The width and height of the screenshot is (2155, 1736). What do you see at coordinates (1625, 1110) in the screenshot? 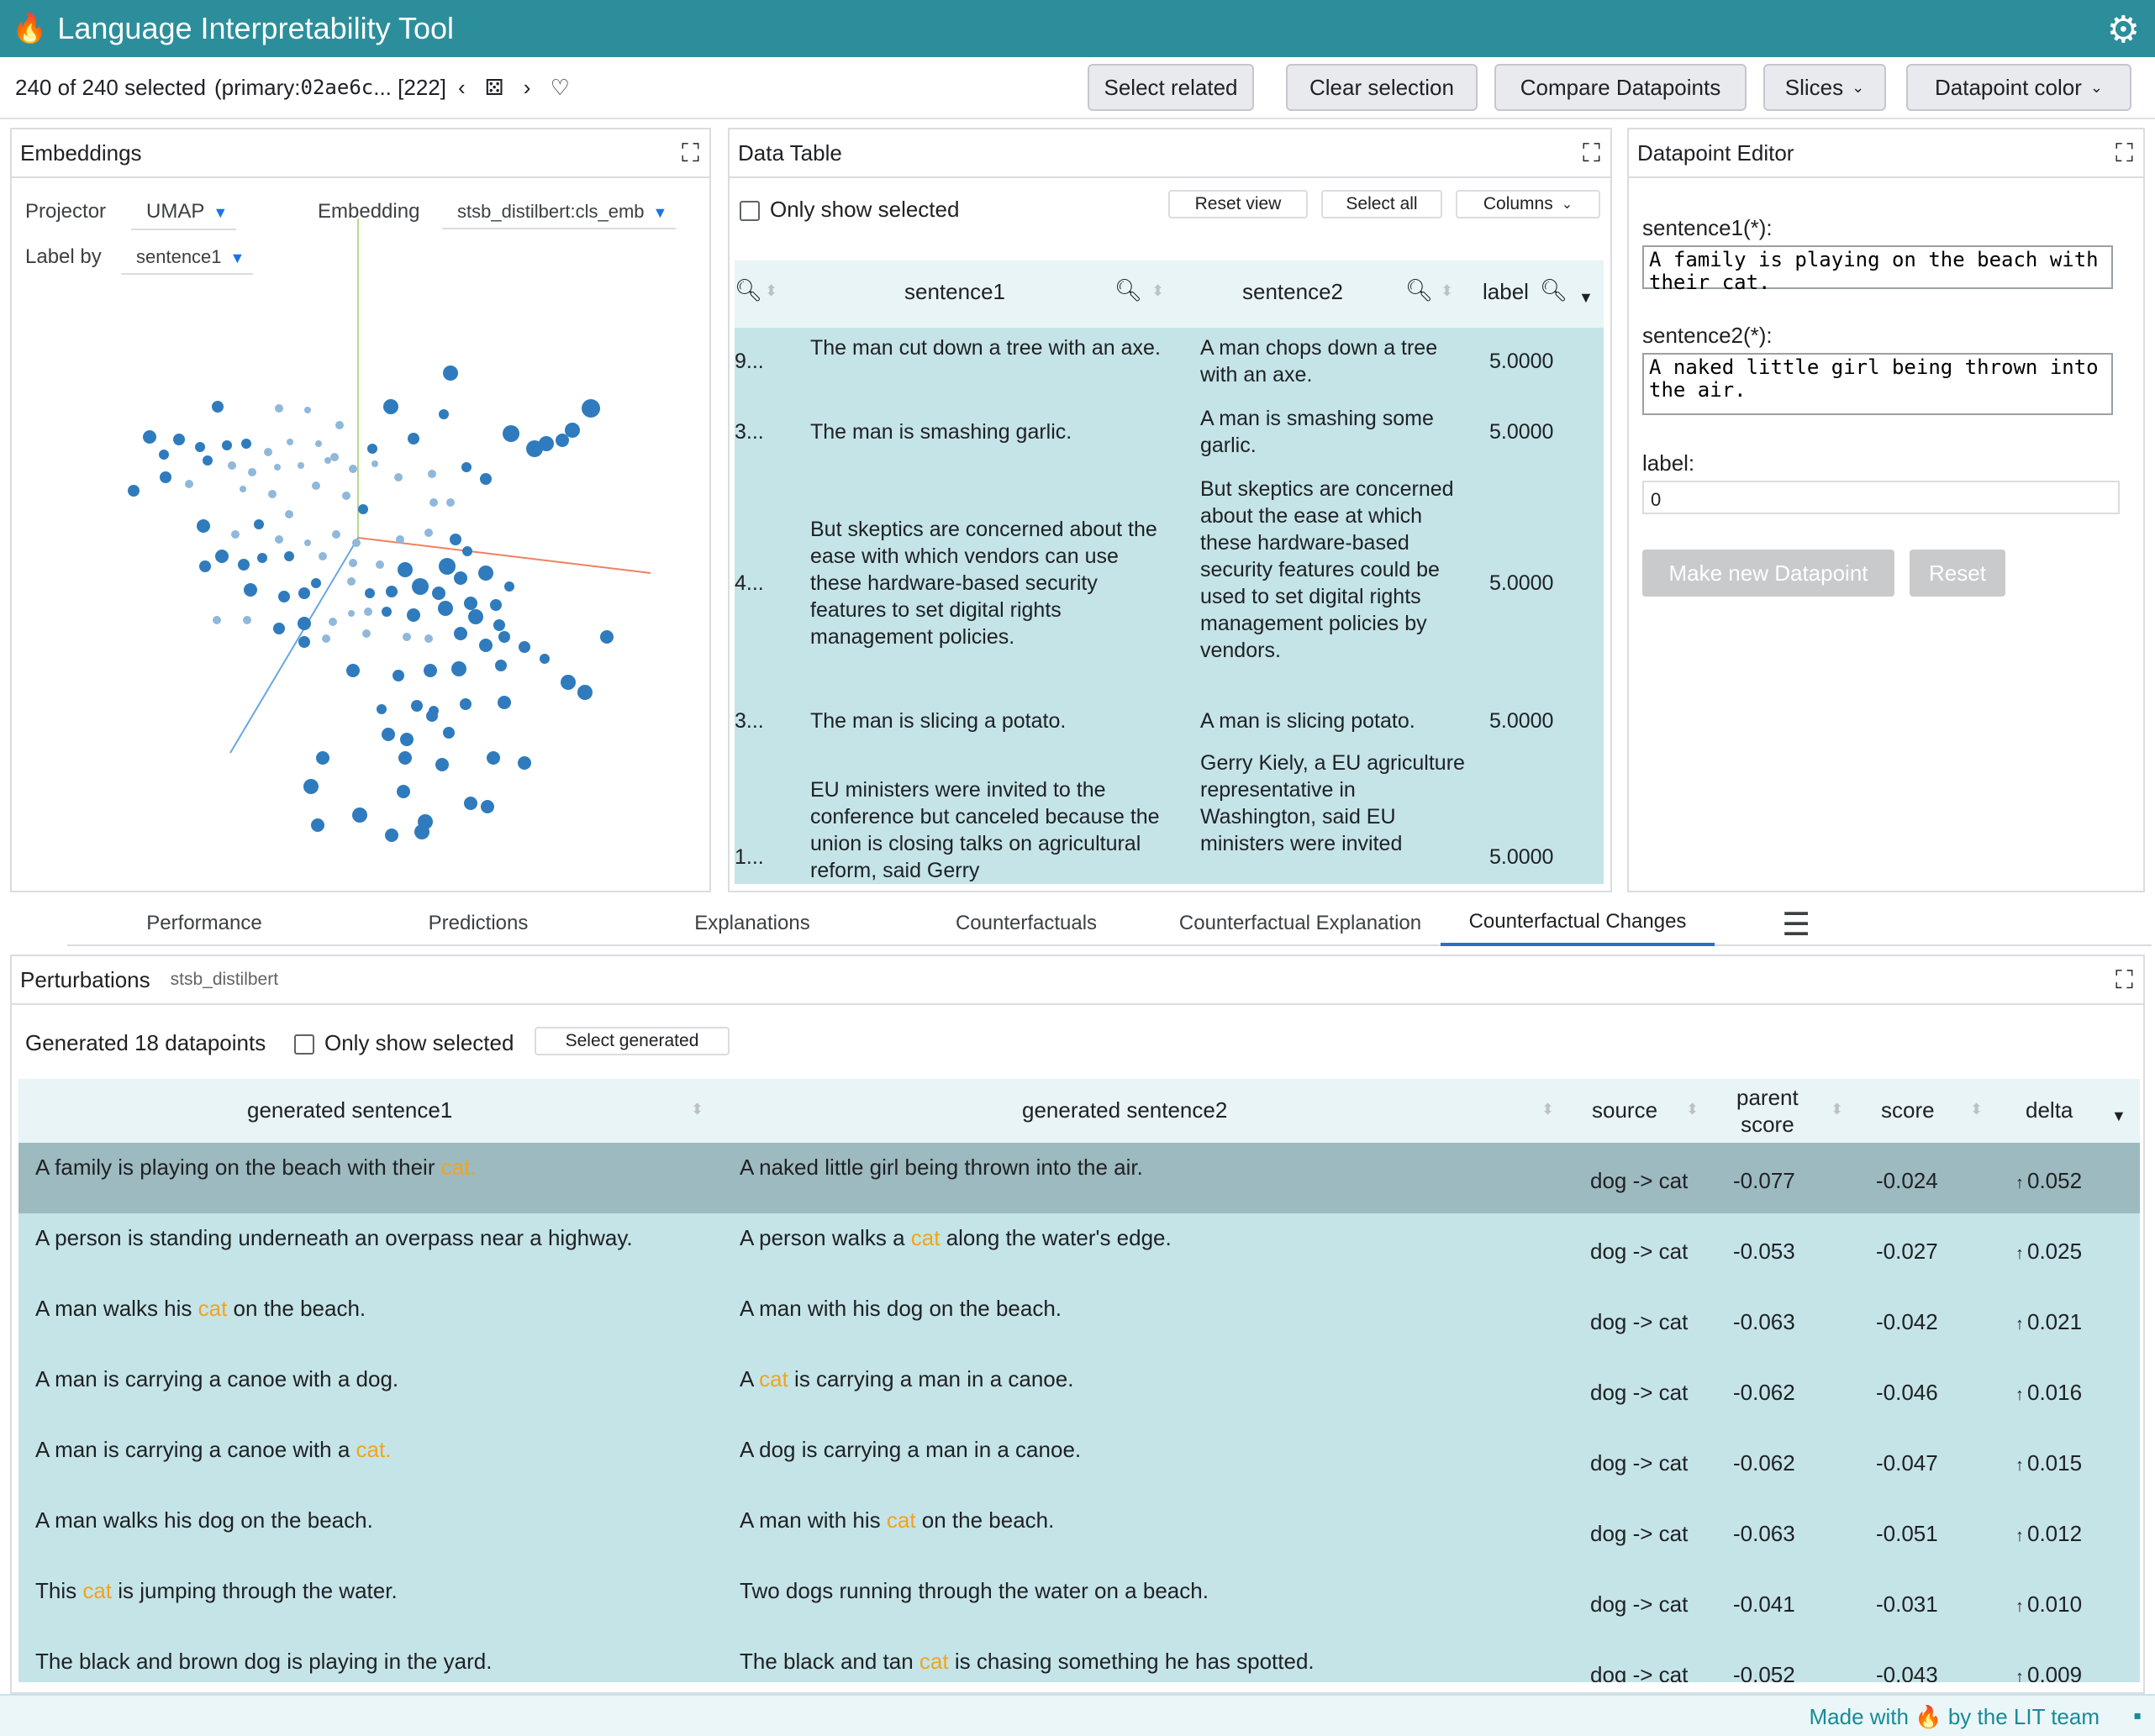
I see `column-header-source: source` at bounding box center [1625, 1110].